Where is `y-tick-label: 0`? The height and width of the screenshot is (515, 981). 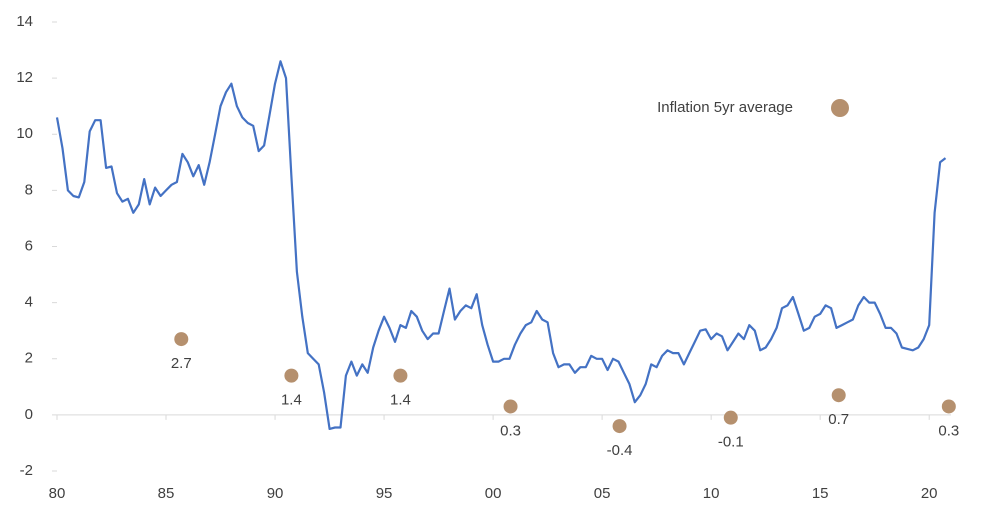 y-tick-label: 0 is located at coordinates (29, 414).